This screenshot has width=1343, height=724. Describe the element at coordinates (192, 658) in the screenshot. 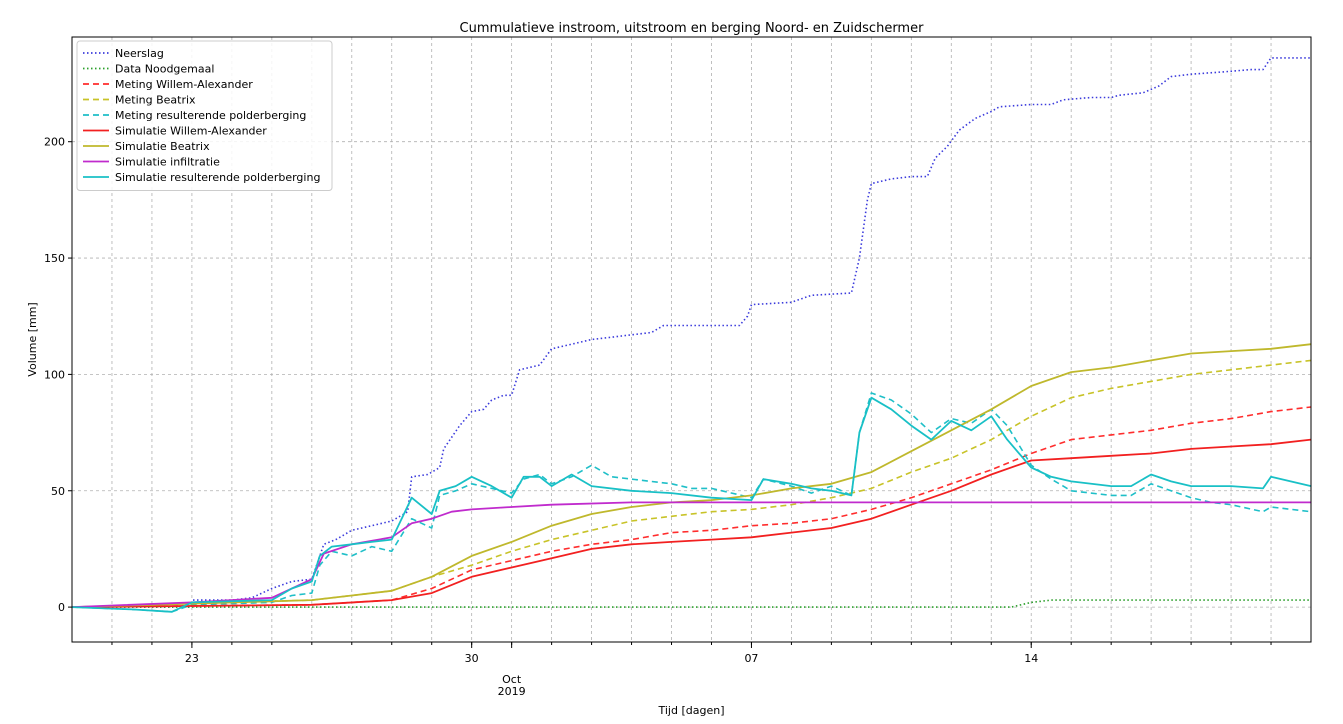

I see `x-tick-label: 23` at that location.